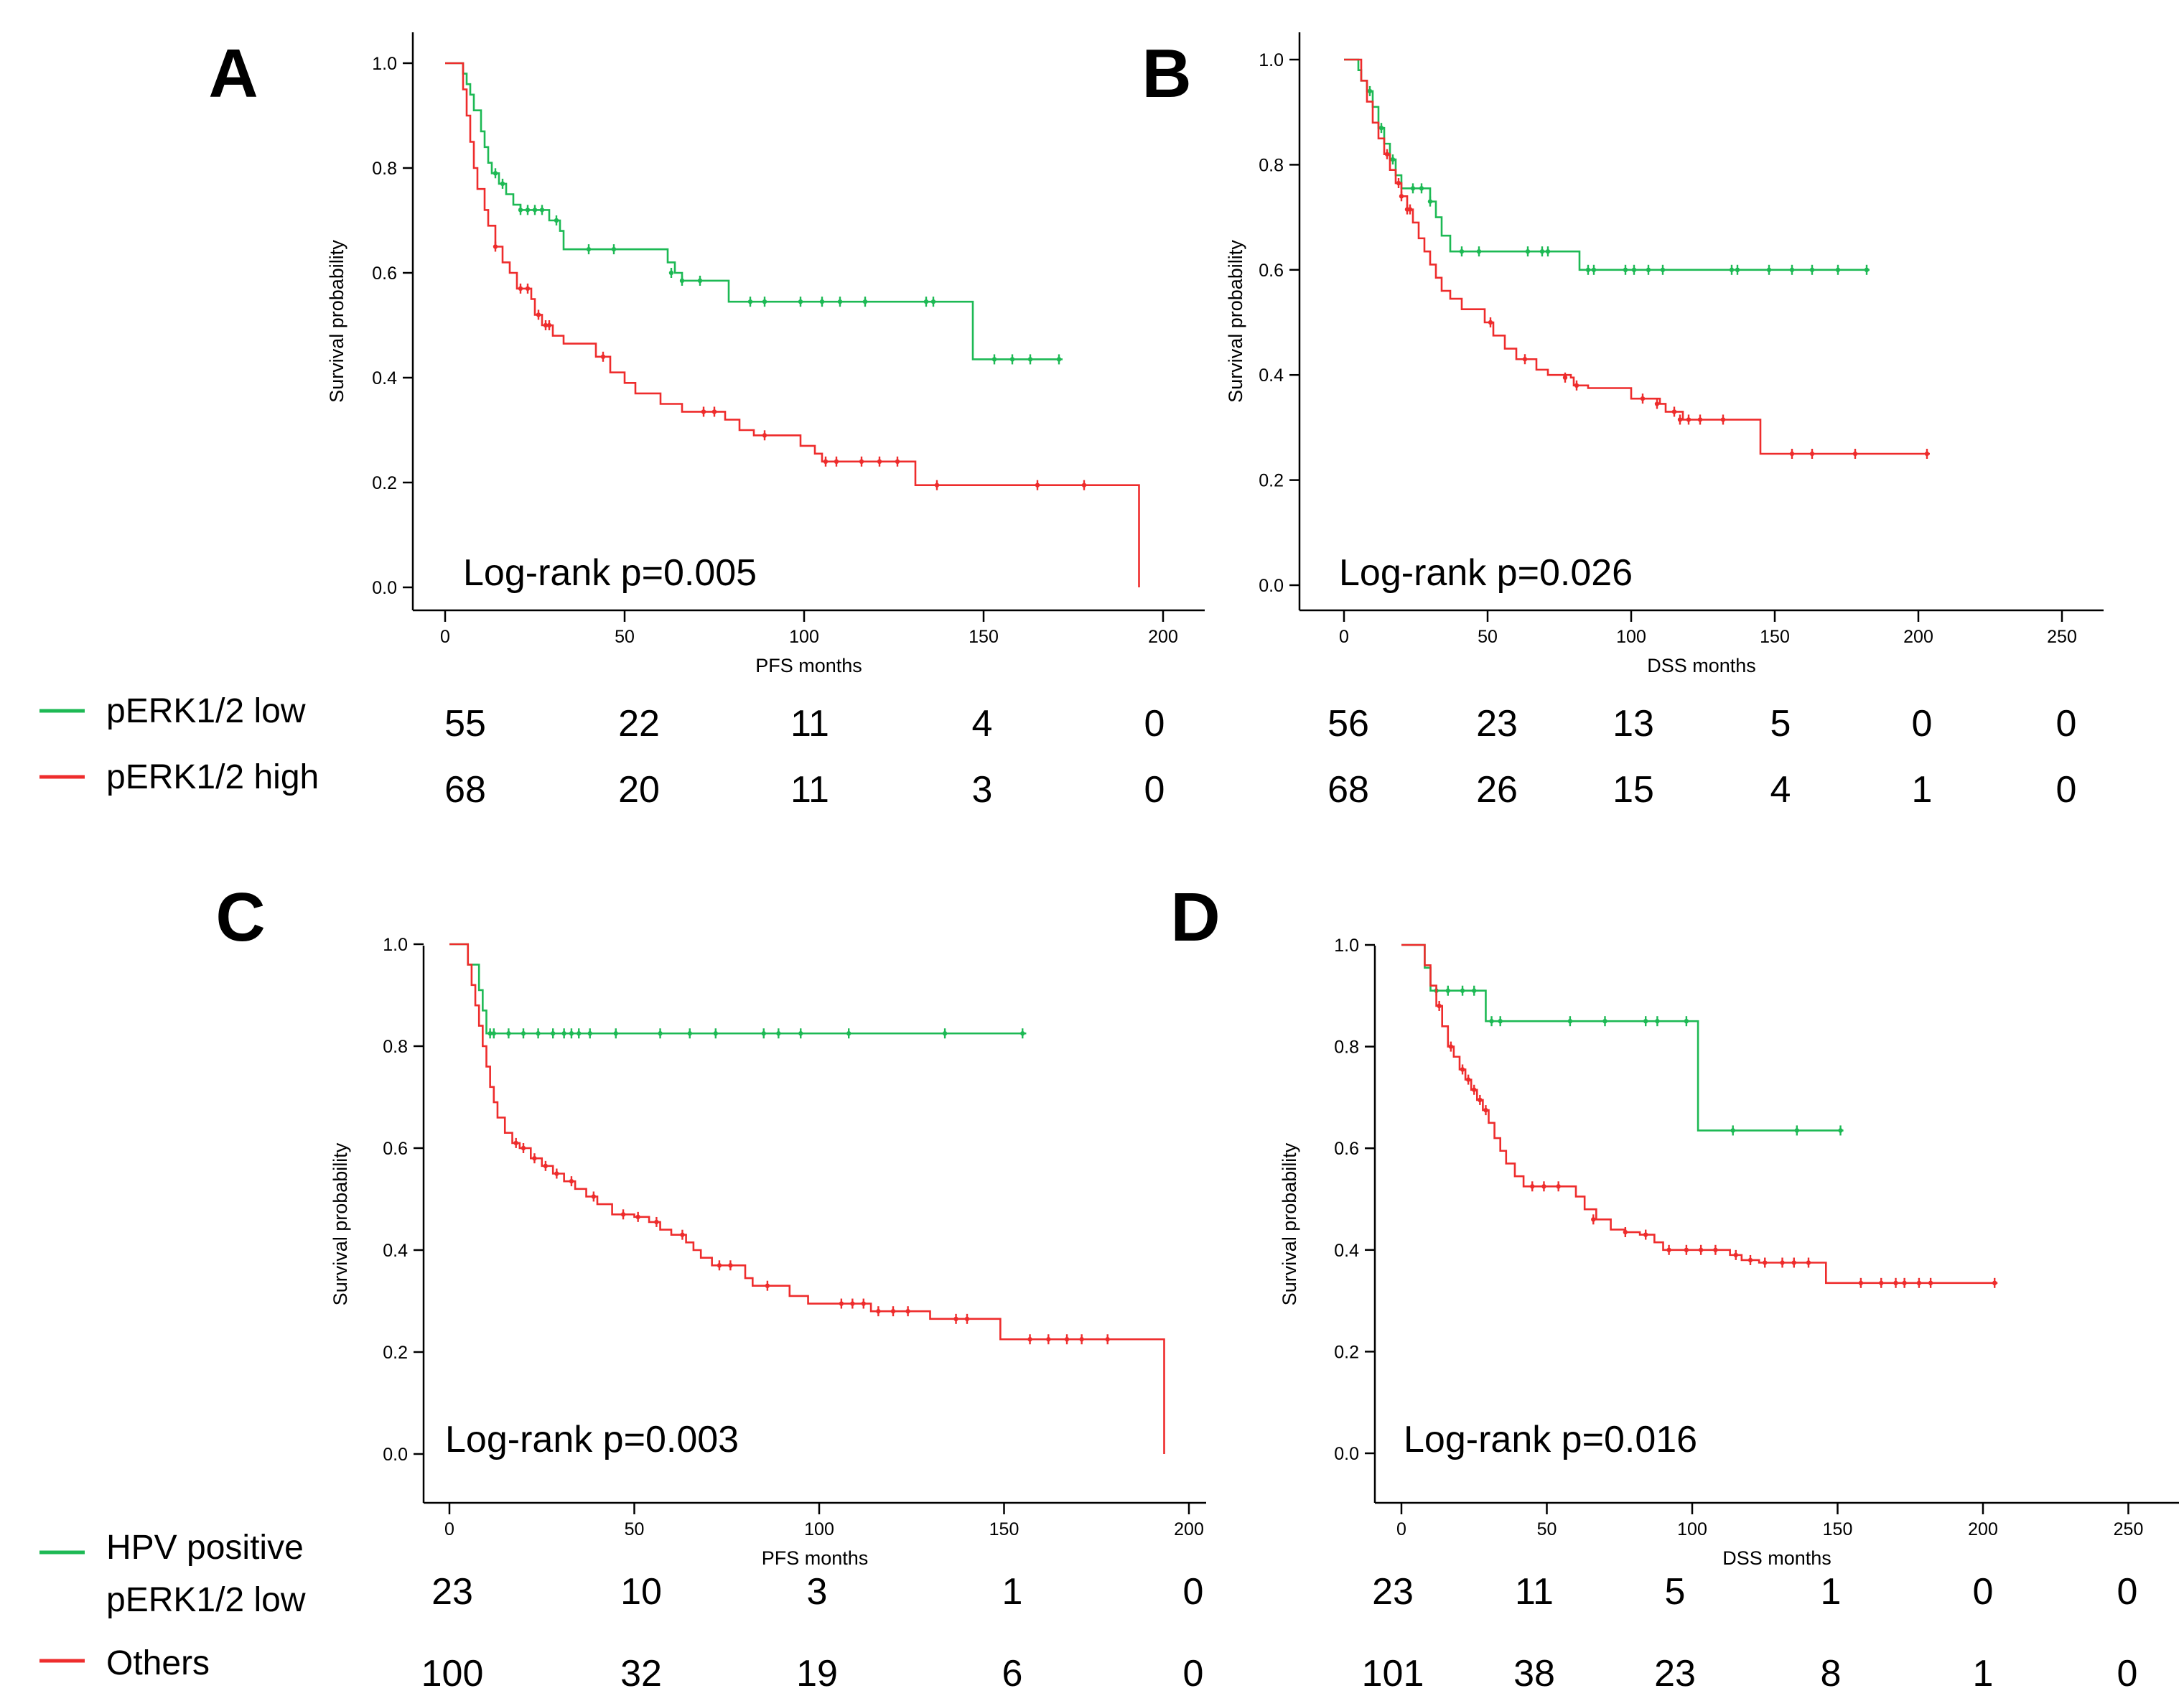  What do you see at coordinates (1776, 1558) in the screenshot?
I see `x-axis-label: DSS months` at bounding box center [1776, 1558].